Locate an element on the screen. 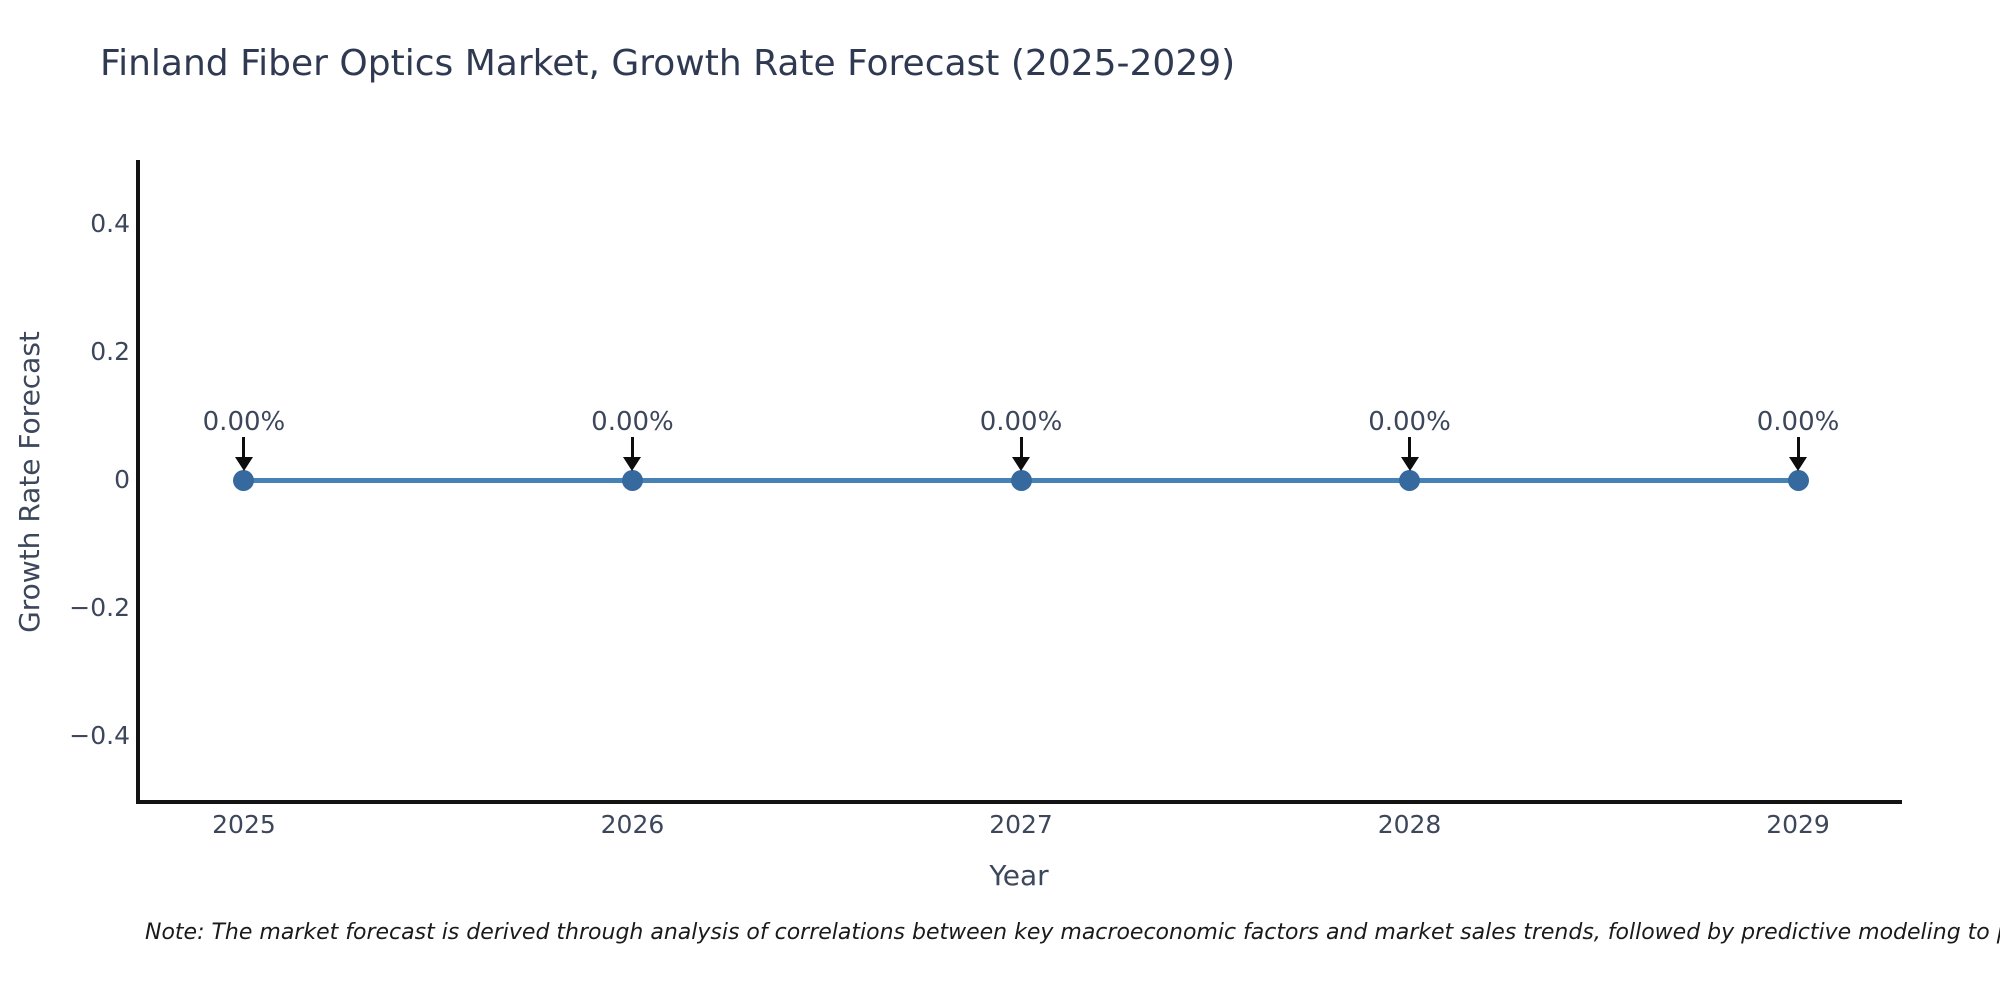 This screenshot has width=2000, height=1000. y-tick-label: 0.4 is located at coordinates (110, 223).